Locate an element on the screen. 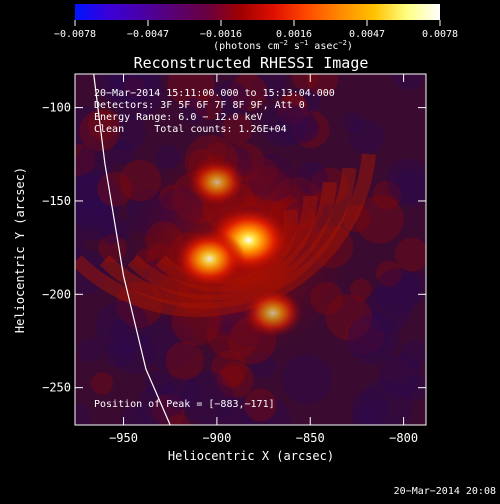 The image size is (500, 504). annotation-line: 20−Mar−2014 15:11:00.000 to 15:13:04.000 is located at coordinates (214, 93).